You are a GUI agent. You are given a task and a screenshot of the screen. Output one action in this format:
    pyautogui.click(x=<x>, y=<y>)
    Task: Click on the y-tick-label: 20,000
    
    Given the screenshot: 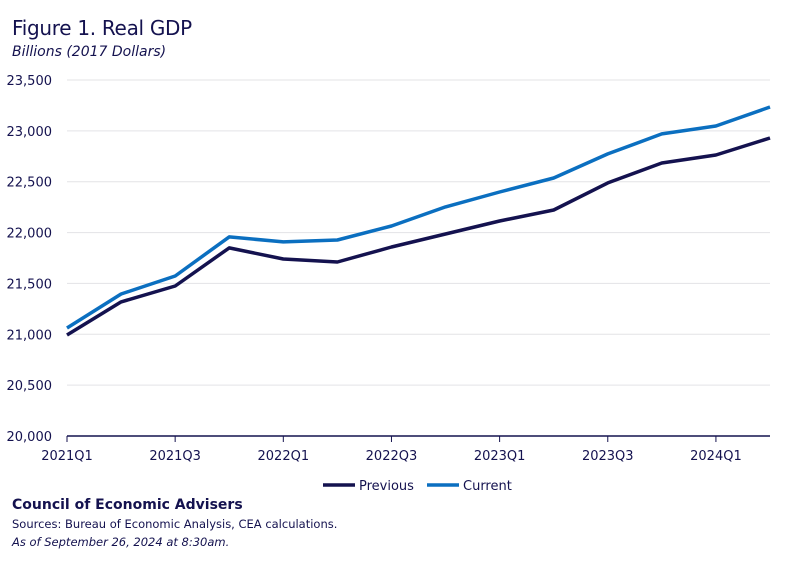 What is the action you would take?
    pyautogui.click(x=30, y=437)
    